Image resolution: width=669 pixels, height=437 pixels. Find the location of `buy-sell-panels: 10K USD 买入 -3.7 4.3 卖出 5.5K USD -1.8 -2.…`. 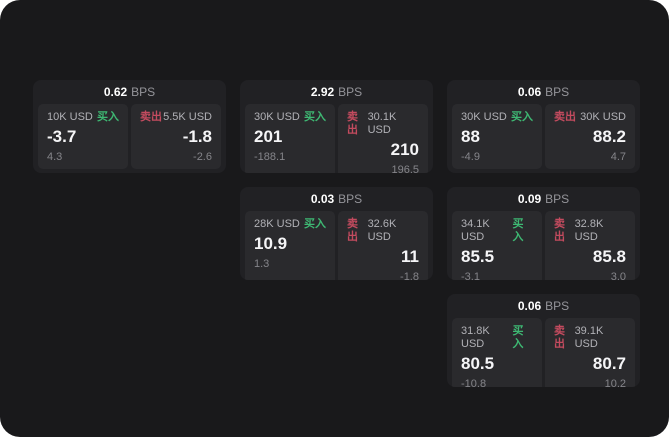

buy-sell-panels: 10K USD 买入 -3.7 4.3 卖出 5.5K USD -1.8 -2.… is located at coordinates (129, 138).